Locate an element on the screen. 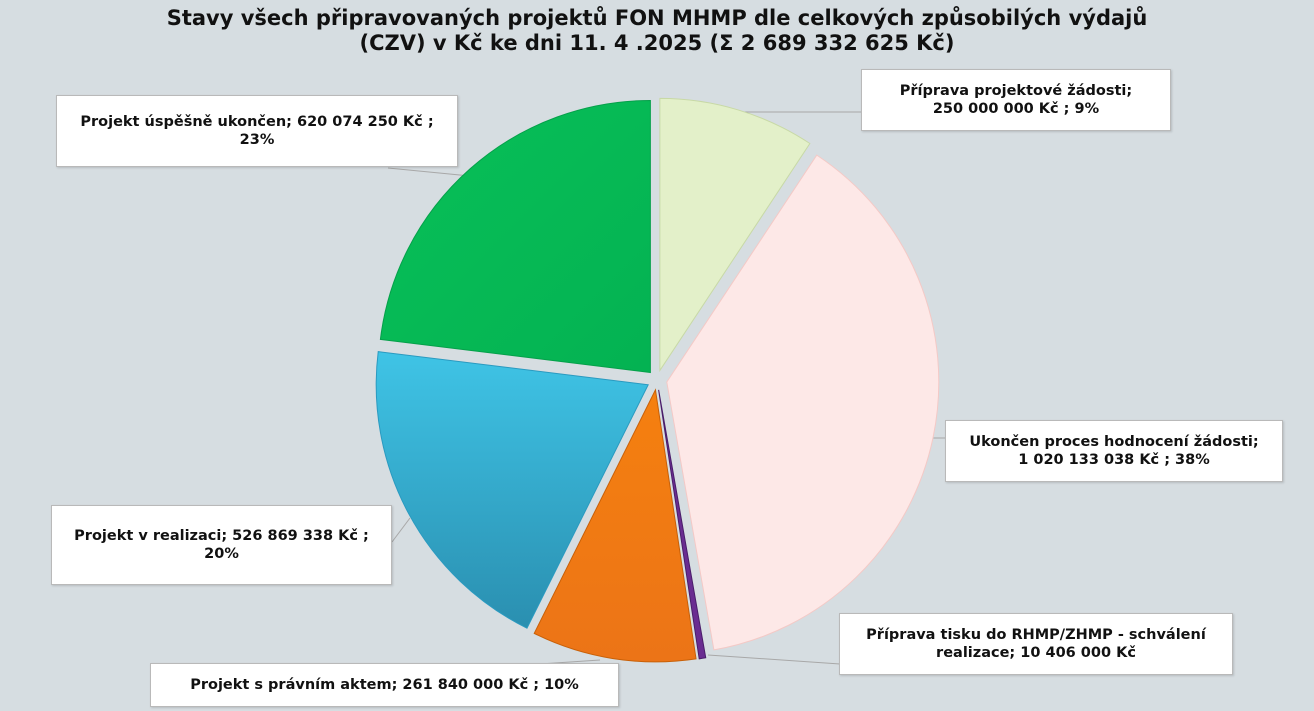 The height and width of the screenshot is (711, 1314). slice-label-line: 1 020 133 038 Kč ; 38% is located at coordinates (1114, 460).